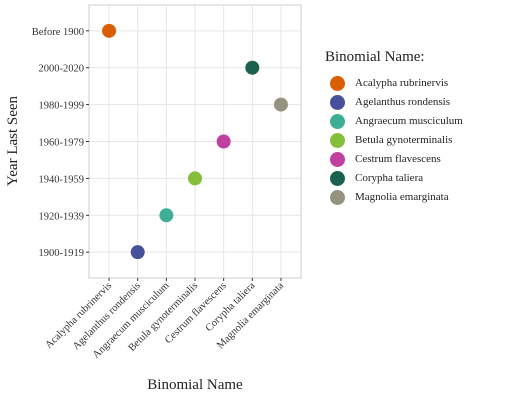 The height and width of the screenshot is (401, 522). I want to click on y-tick-label: 1980-1999, so click(62, 106).